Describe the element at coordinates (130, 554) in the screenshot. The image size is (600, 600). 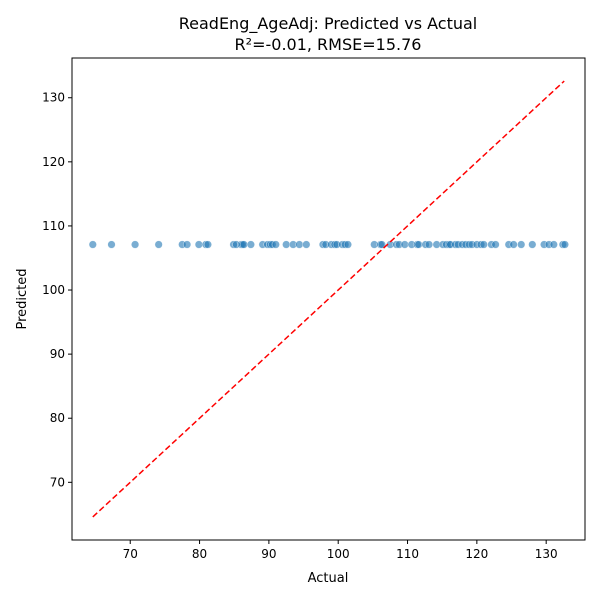
I see `x-tick-label: 70` at that location.